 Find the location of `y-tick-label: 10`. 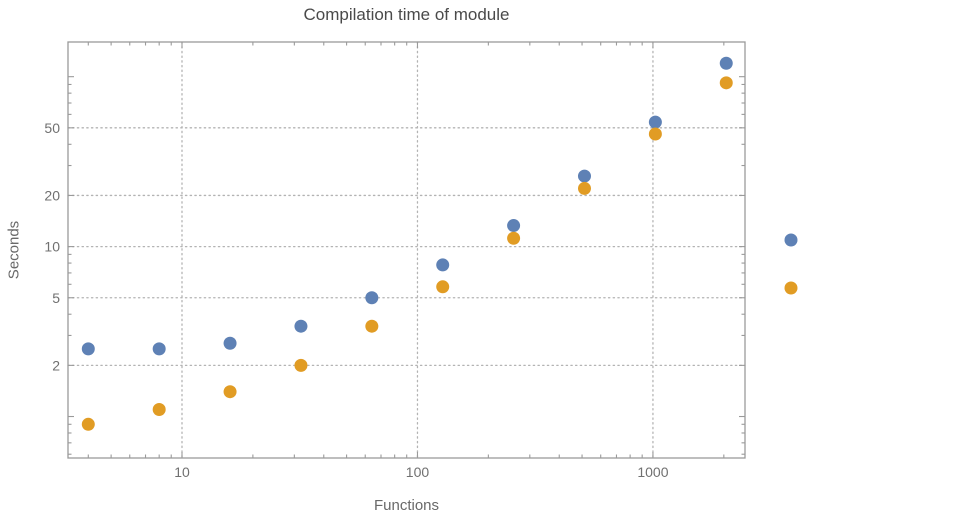

y-tick-label: 10 is located at coordinates (52, 247).